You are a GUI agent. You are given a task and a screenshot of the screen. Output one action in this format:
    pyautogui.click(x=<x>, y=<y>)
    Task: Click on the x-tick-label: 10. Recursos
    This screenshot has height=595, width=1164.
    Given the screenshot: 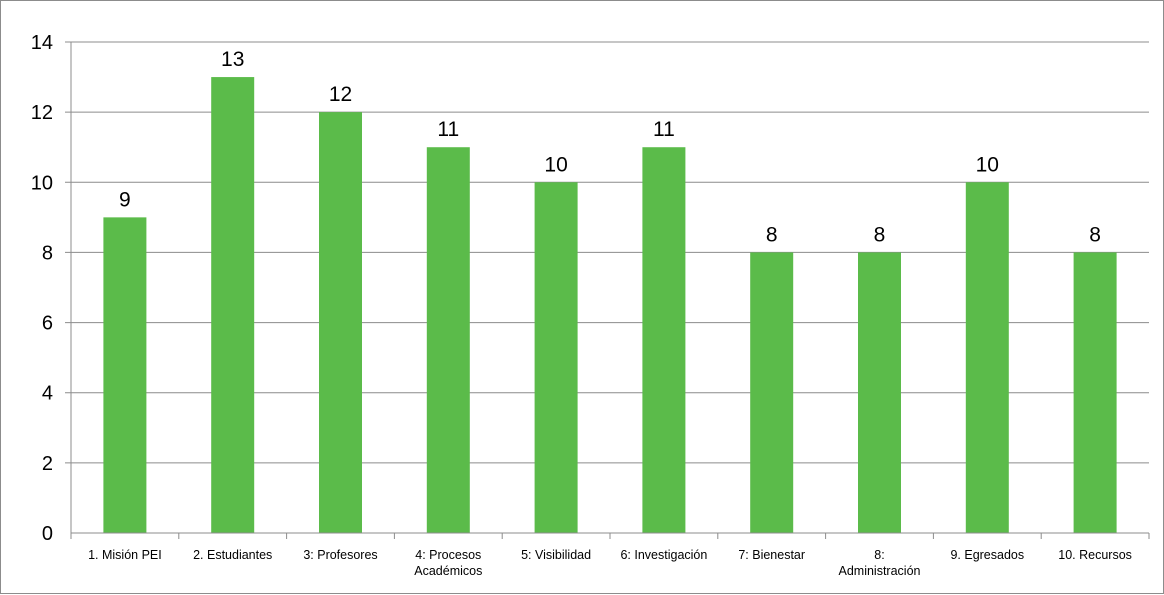 What is the action you would take?
    pyautogui.click(x=1095, y=555)
    